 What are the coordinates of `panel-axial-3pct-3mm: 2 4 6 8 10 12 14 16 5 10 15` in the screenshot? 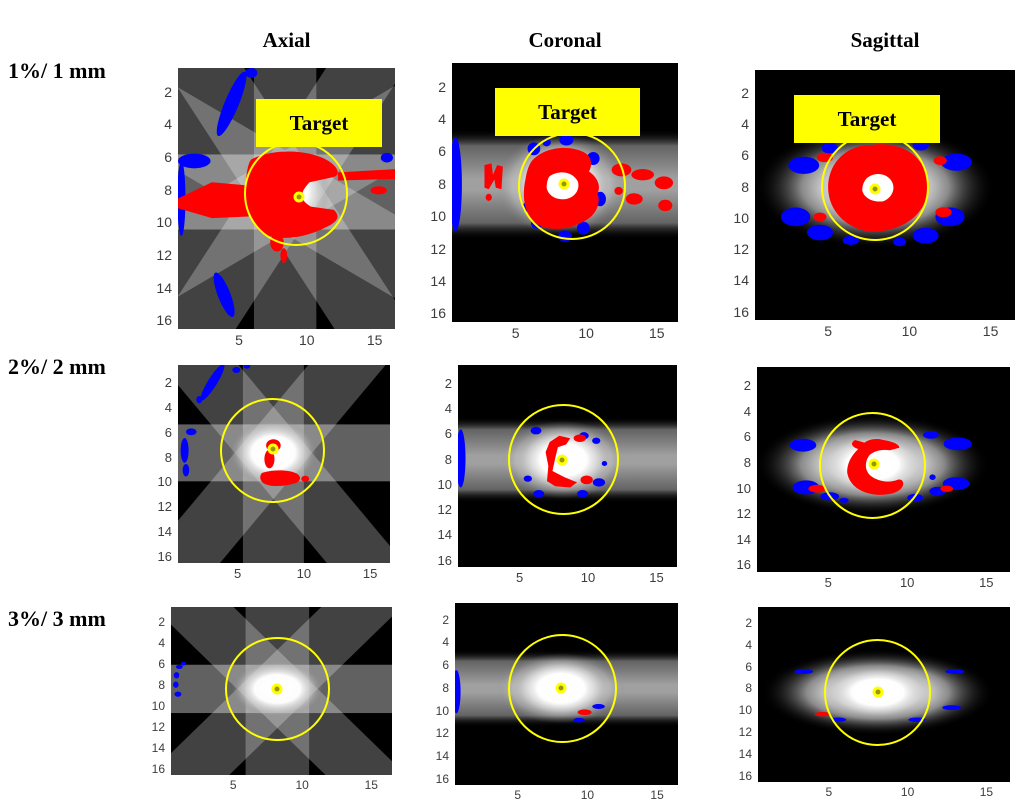 It's located at (272, 699).